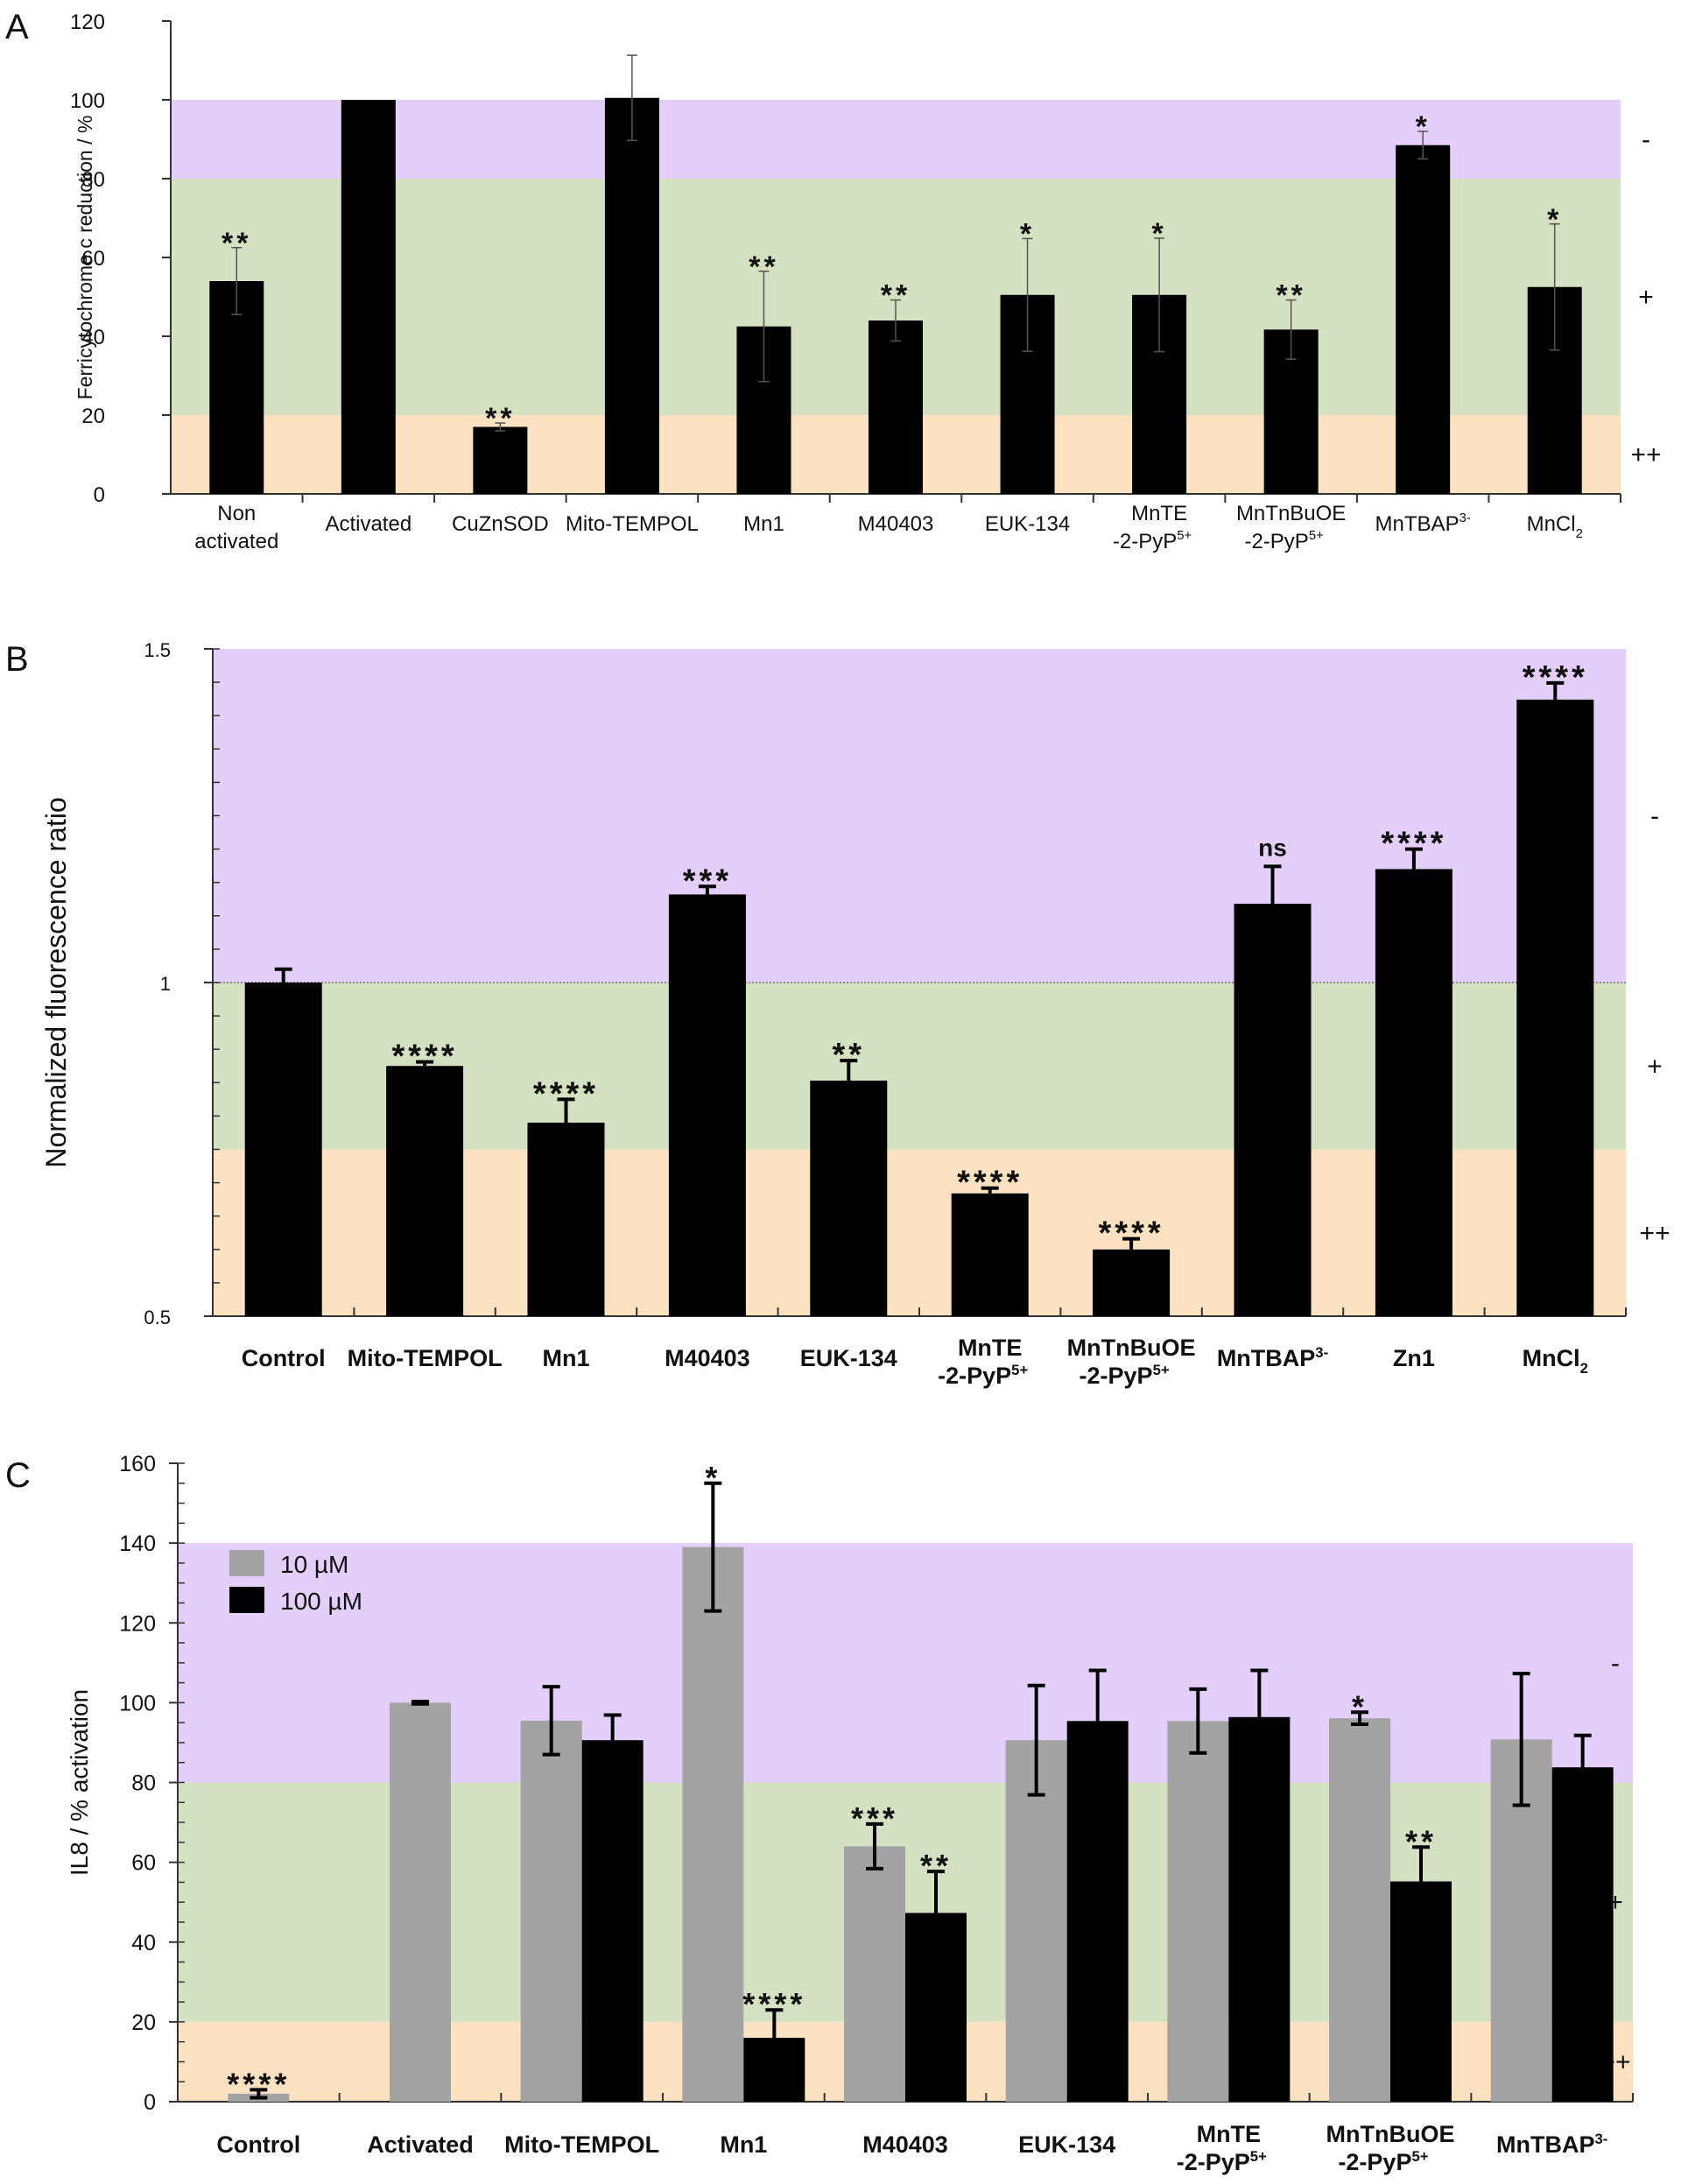 This screenshot has height=2184, width=1681. I want to click on significance-label: ns, so click(1272, 847).